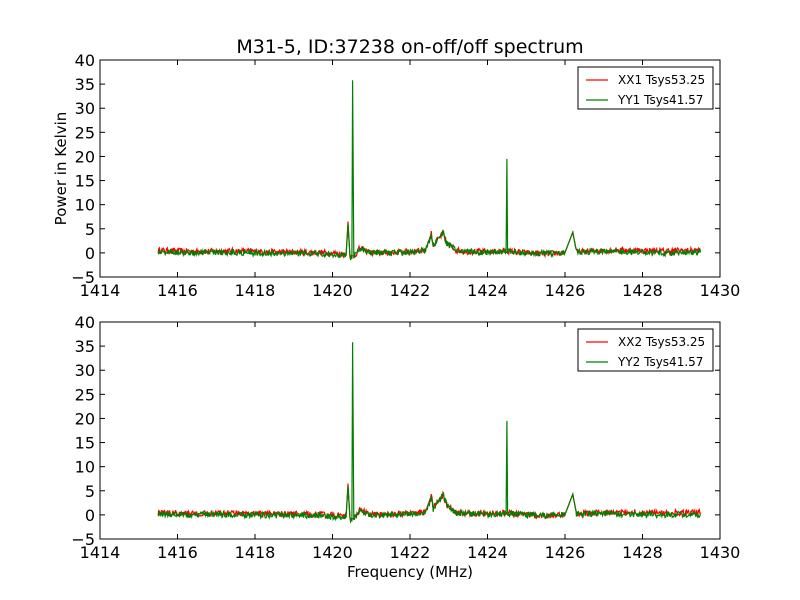 This screenshot has height=600, width=800. I want to click on legend: XX2 Tsys53.25 YY2 Tsys41.57, so click(645, 350).